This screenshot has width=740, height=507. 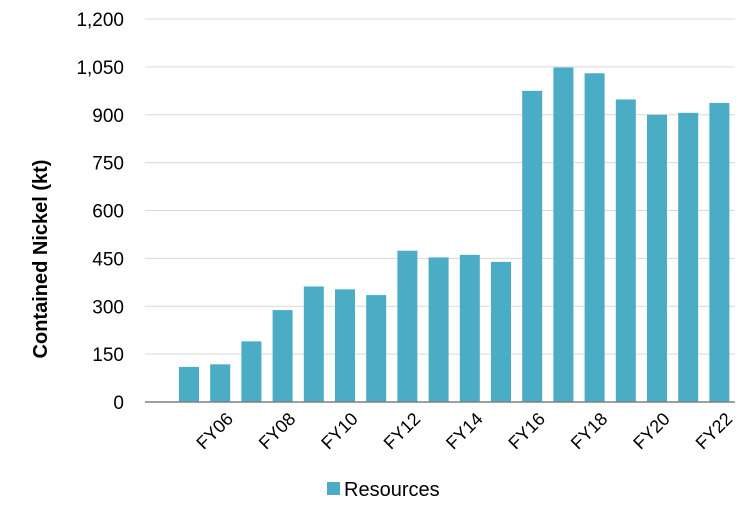 I want to click on x-tick-label: FY18, so click(x=589, y=431).